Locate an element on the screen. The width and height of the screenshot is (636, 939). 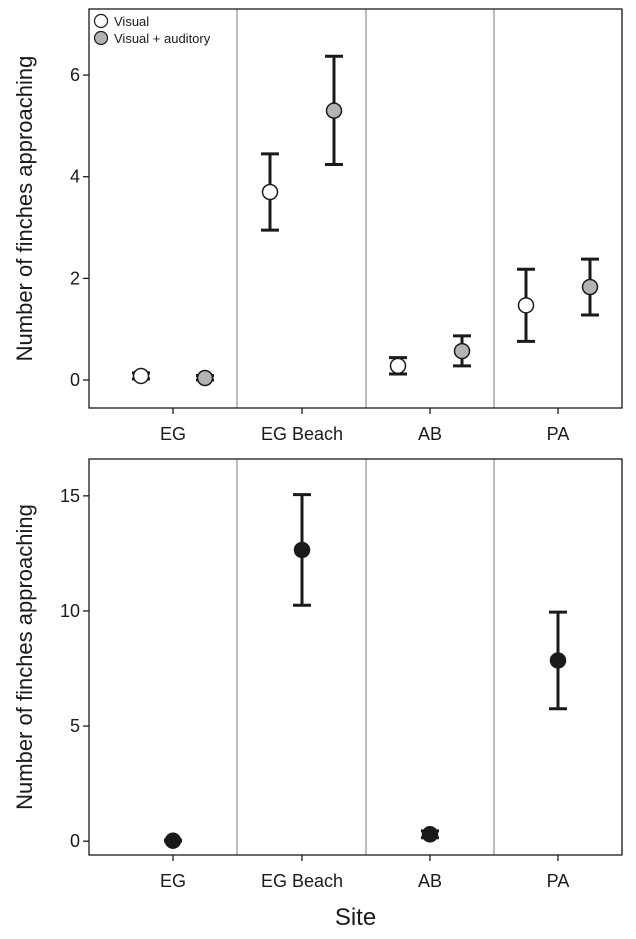
y-tick-label: 6 is located at coordinates (75, 75).